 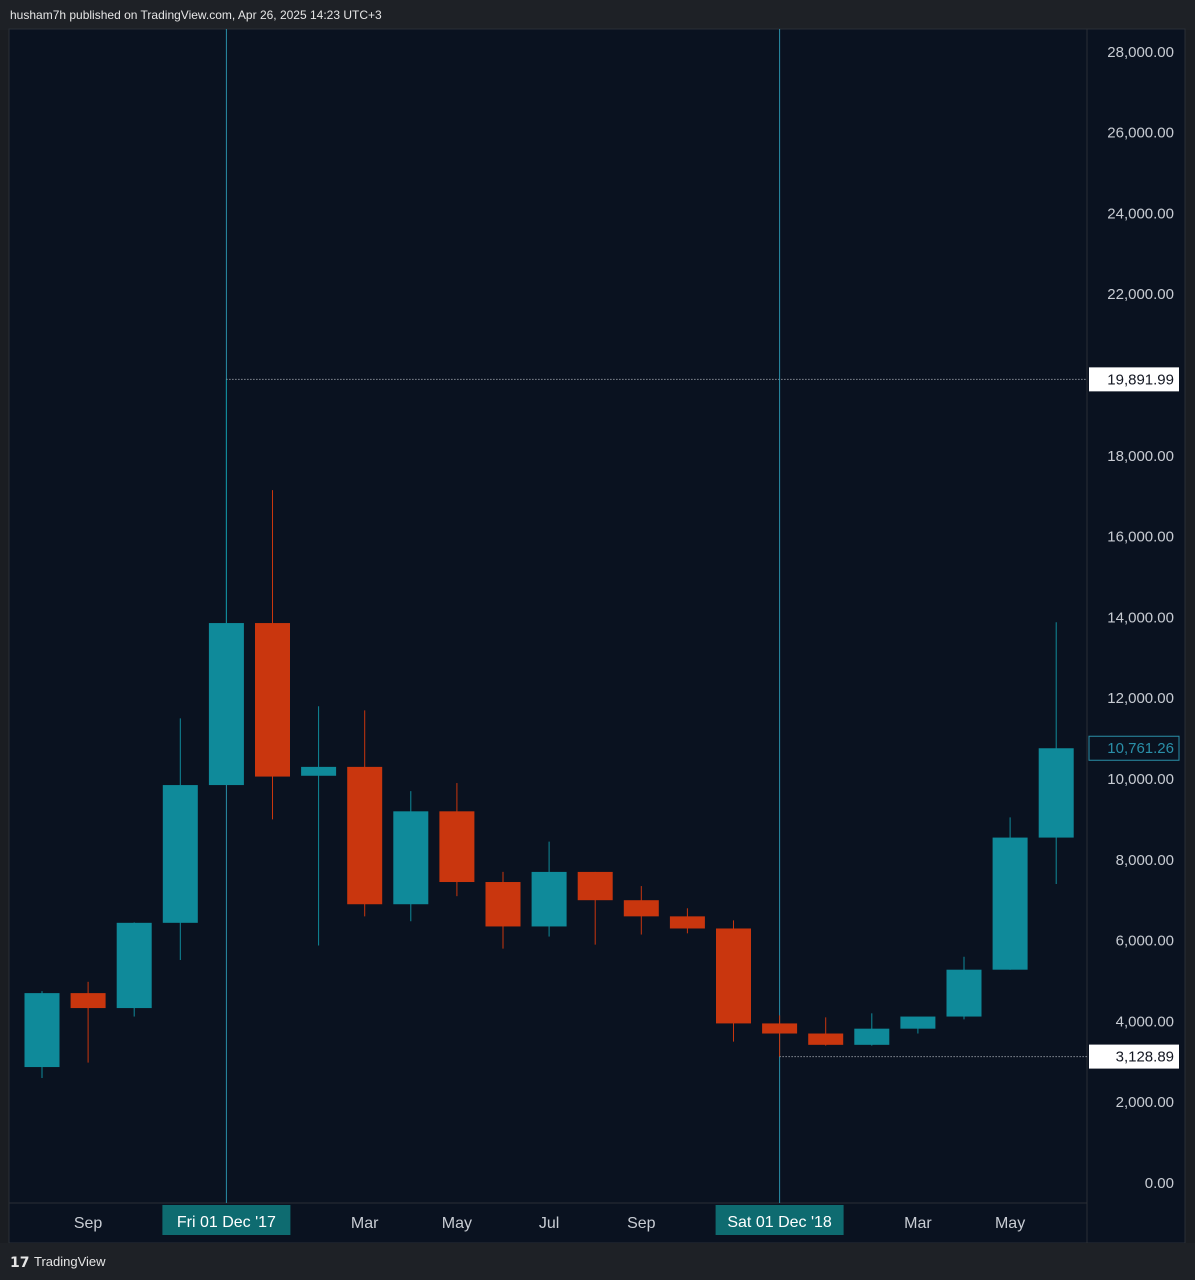 What do you see at coordinates (1140, 294) in the screenshot?
I see `price-tick-label: 22,000.00` at bounding box center [1140, 294].